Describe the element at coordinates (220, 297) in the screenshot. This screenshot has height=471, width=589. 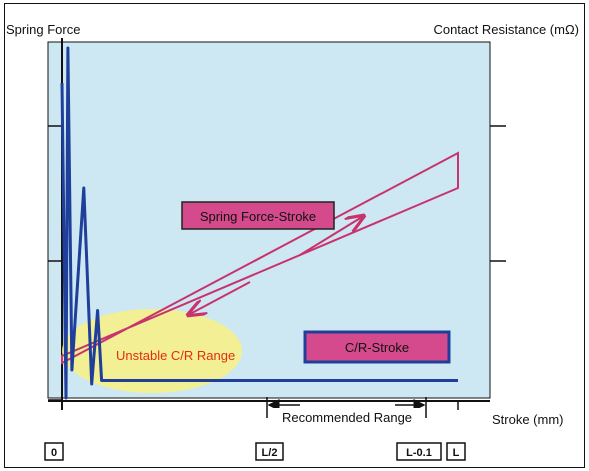
I see `spring-force-arrow-down` at that location.